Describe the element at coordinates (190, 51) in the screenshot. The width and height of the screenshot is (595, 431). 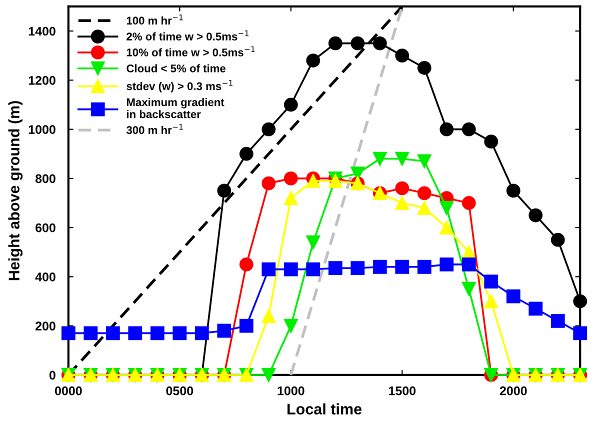
I see `legend-label: 10% of time w > 0.5ms$^{−1}$` at that location.